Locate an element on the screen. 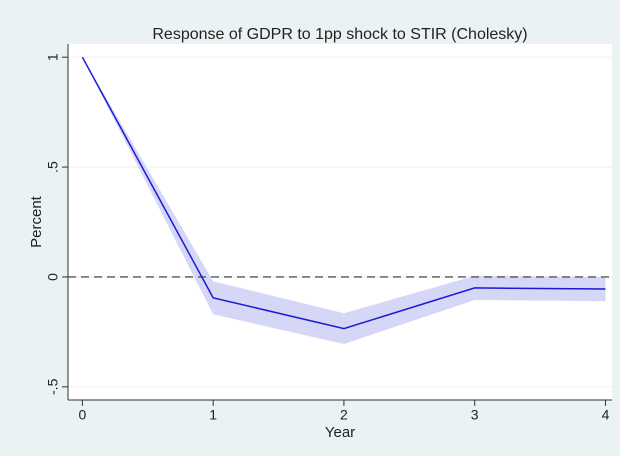  x-tick-label: 4 is located at coordinates (606, 415).